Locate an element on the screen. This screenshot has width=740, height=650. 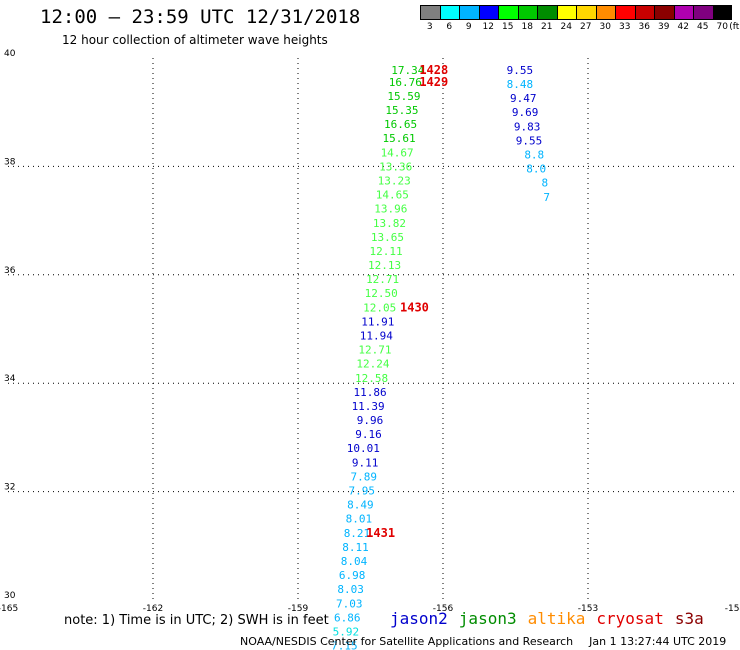
swh-label: 7.89 is located at coordinates (363, 476).